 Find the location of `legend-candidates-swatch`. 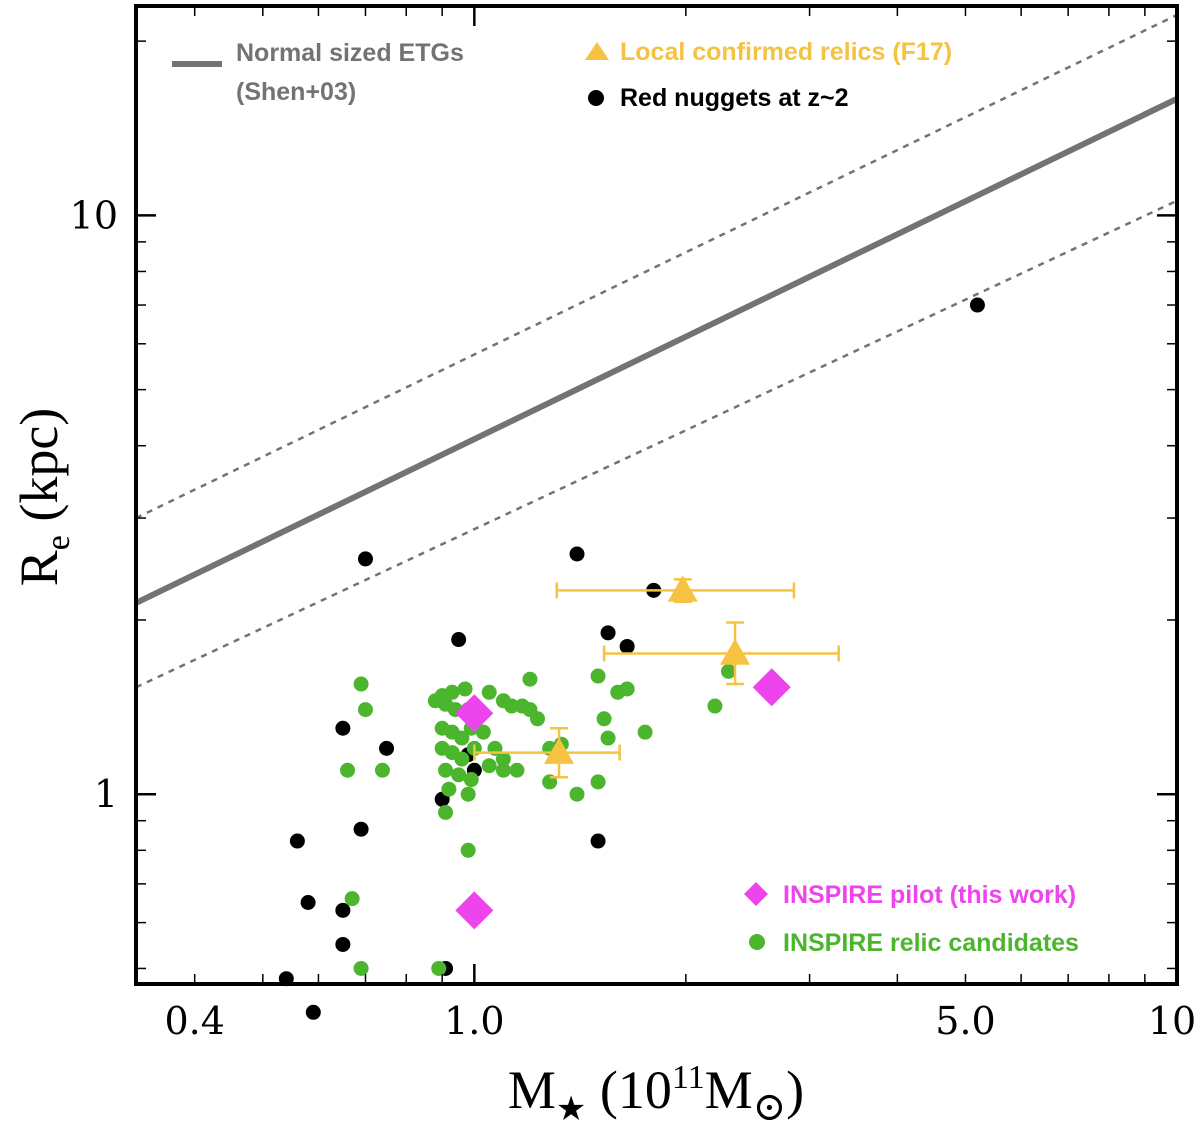

legend-candidates-swatch is located at coordinates (757, 942).